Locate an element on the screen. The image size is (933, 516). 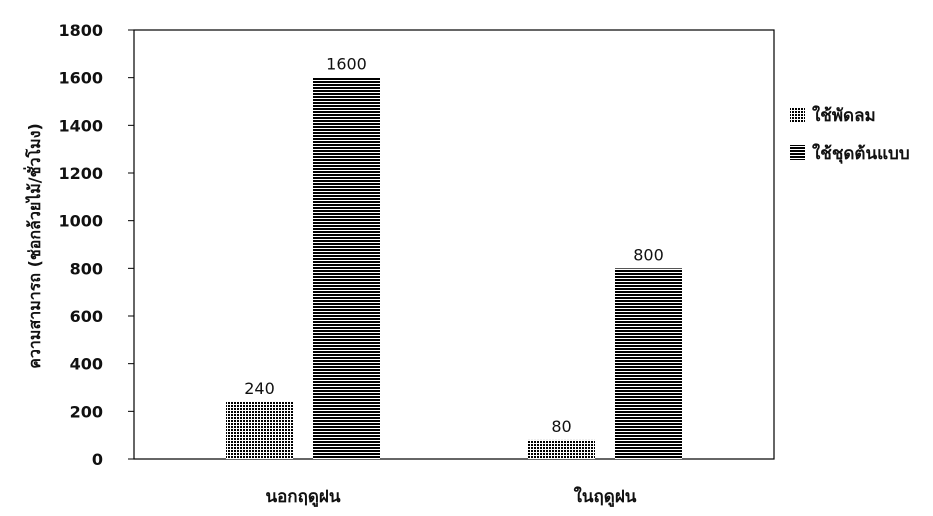
legend-label: ใช้ชุดต้นแบบ is located at coordinates (861, 153).